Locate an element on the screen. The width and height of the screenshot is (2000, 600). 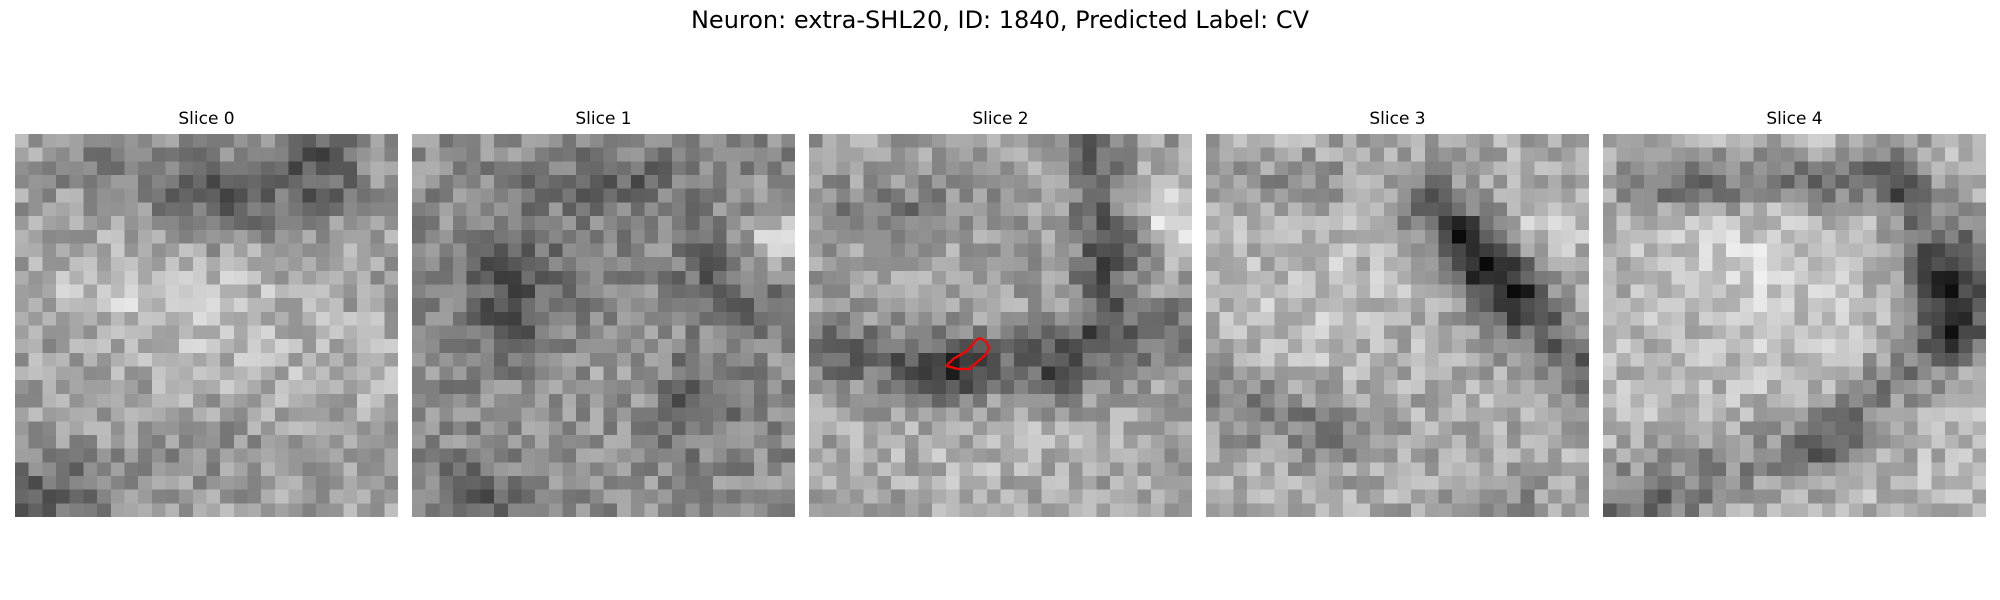
slice-title: Slice 2 is located at coordinates (1000, 119).